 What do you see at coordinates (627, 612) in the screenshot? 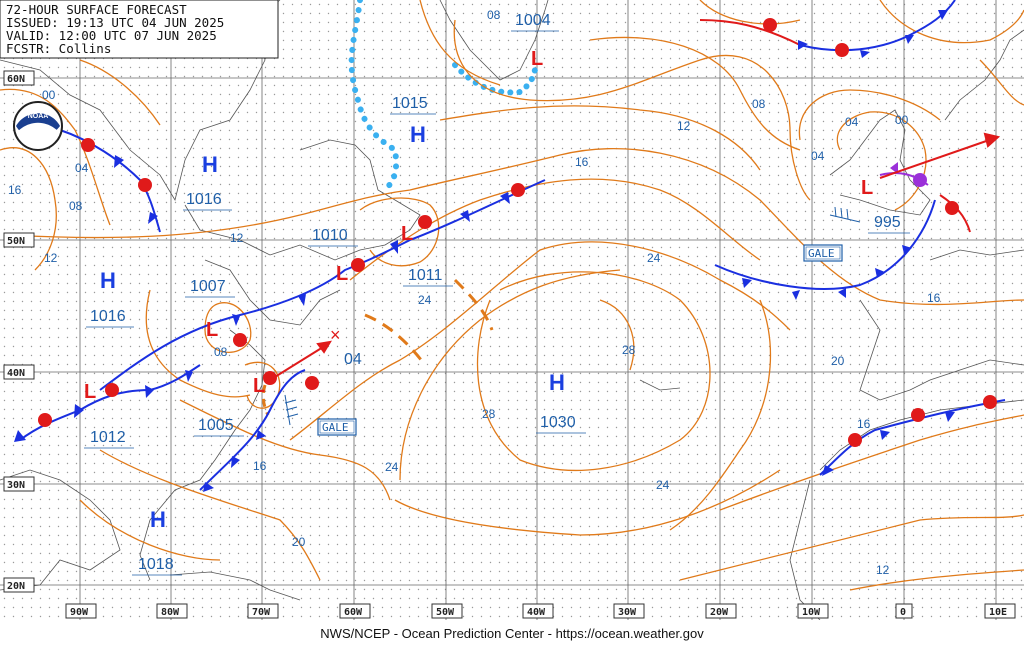
I see `lon-label: 30W` at bounding box center [627, 612].